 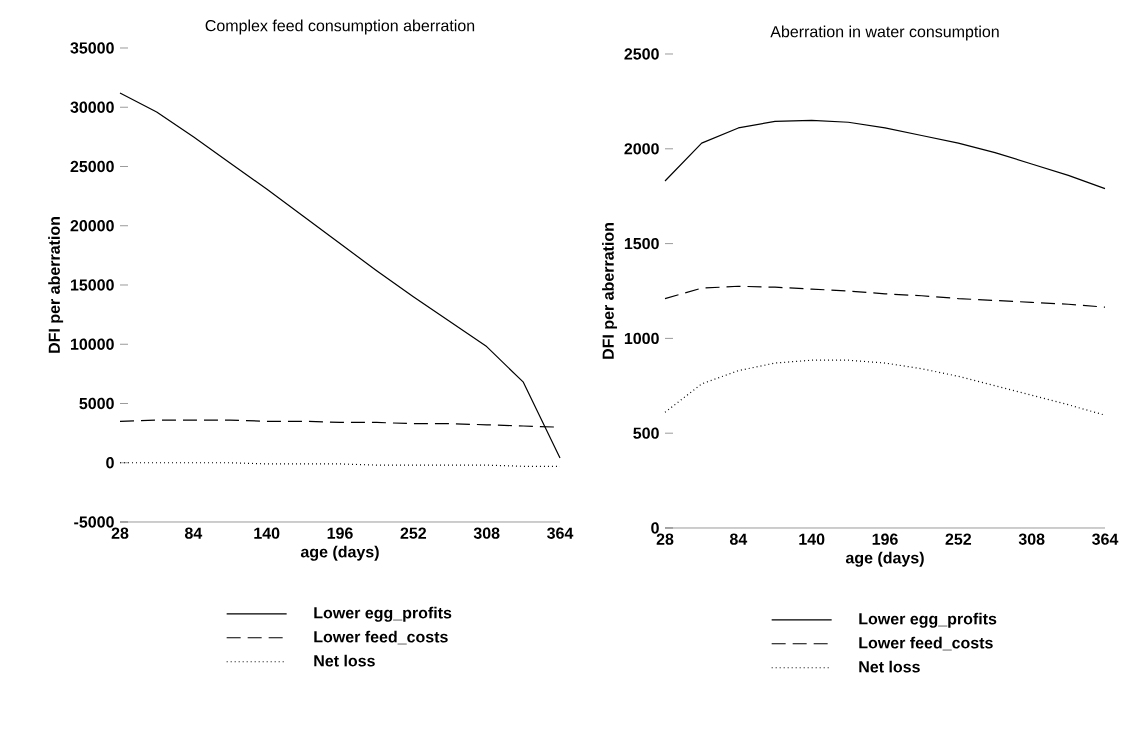 I want to click on y-tick-label: 20000, so click(x=92, y=226).